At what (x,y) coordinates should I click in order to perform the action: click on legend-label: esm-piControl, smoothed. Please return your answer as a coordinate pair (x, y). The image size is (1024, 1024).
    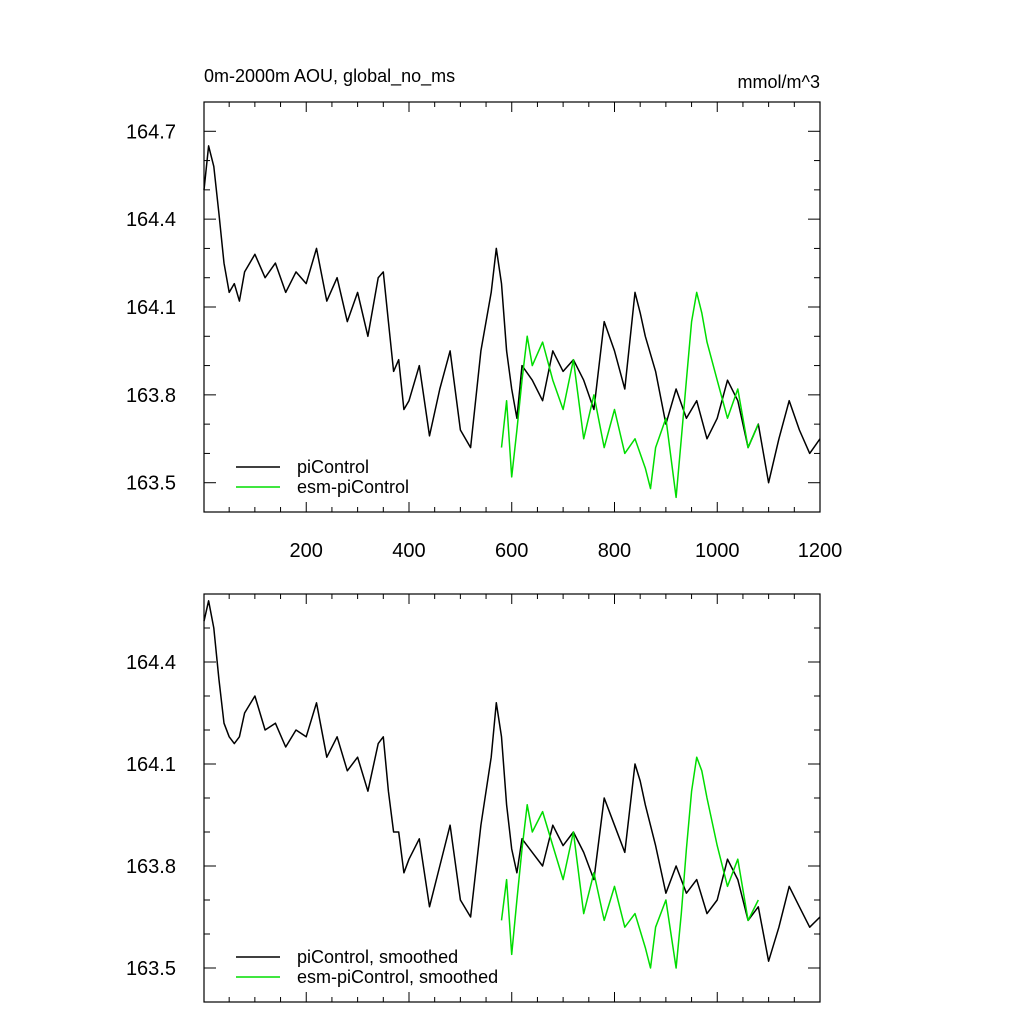
    Looking at the image, I should click on (397, 977).